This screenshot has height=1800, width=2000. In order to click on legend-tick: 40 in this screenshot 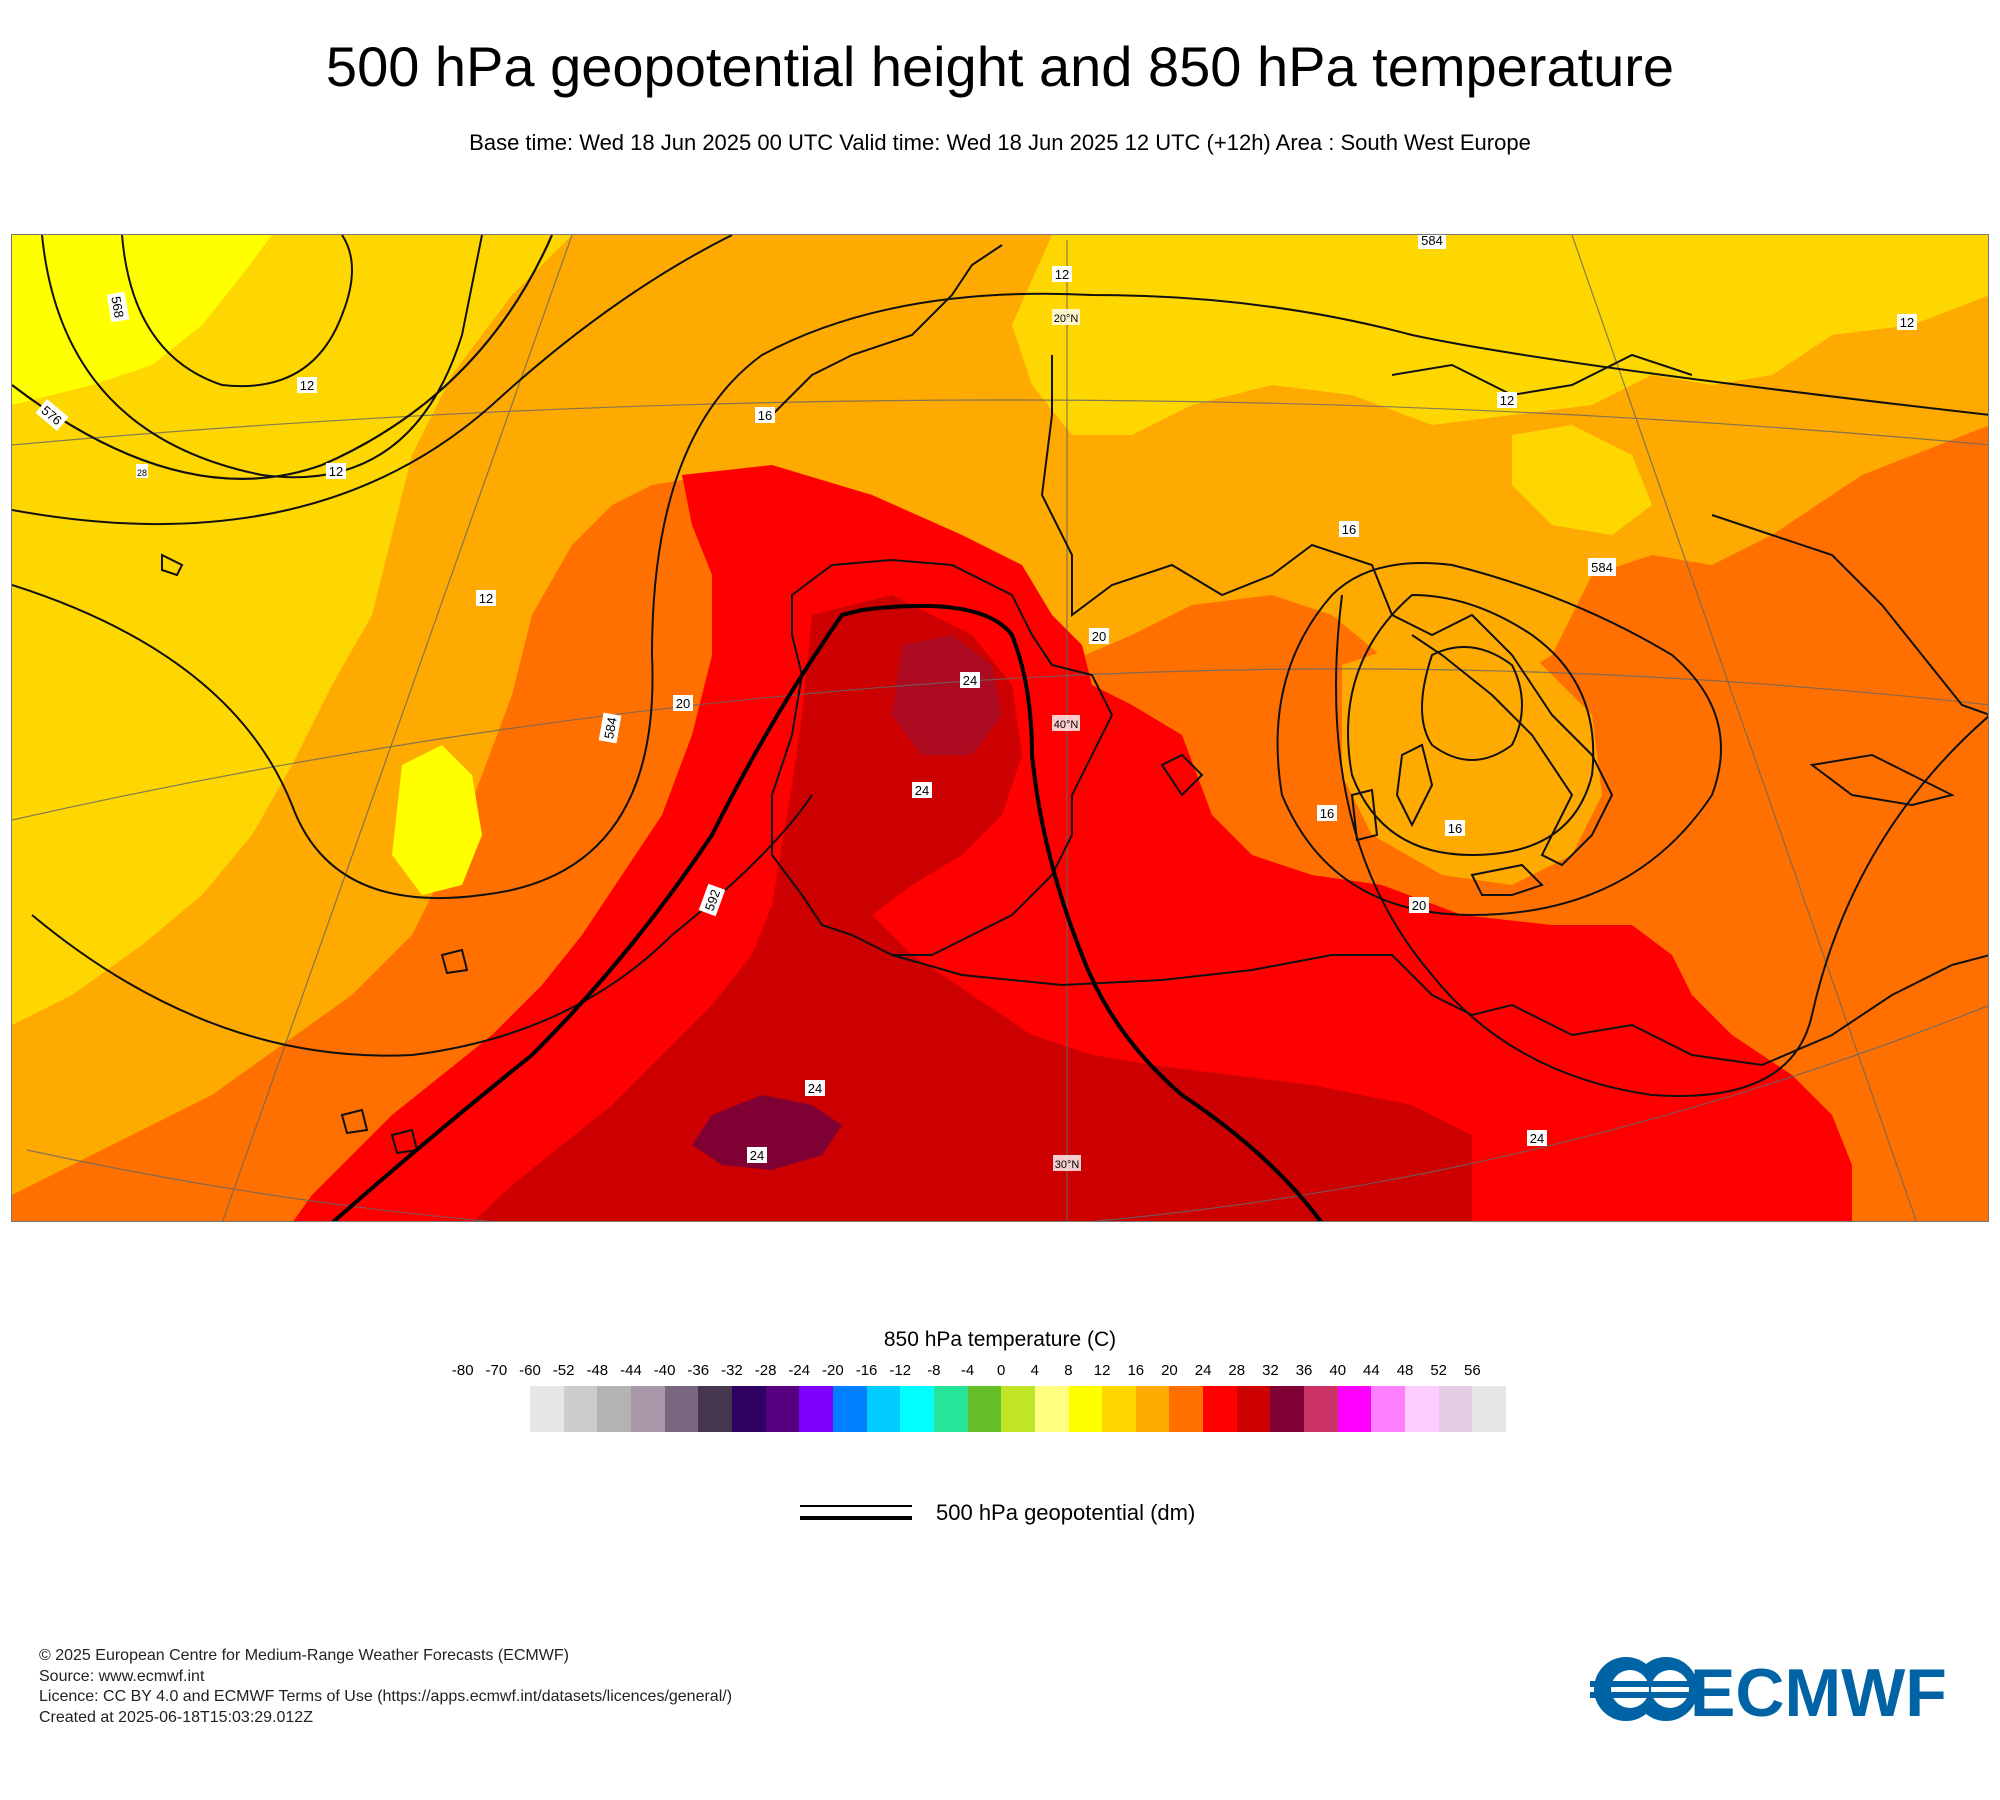, I will do `click(1338, 1370)`.